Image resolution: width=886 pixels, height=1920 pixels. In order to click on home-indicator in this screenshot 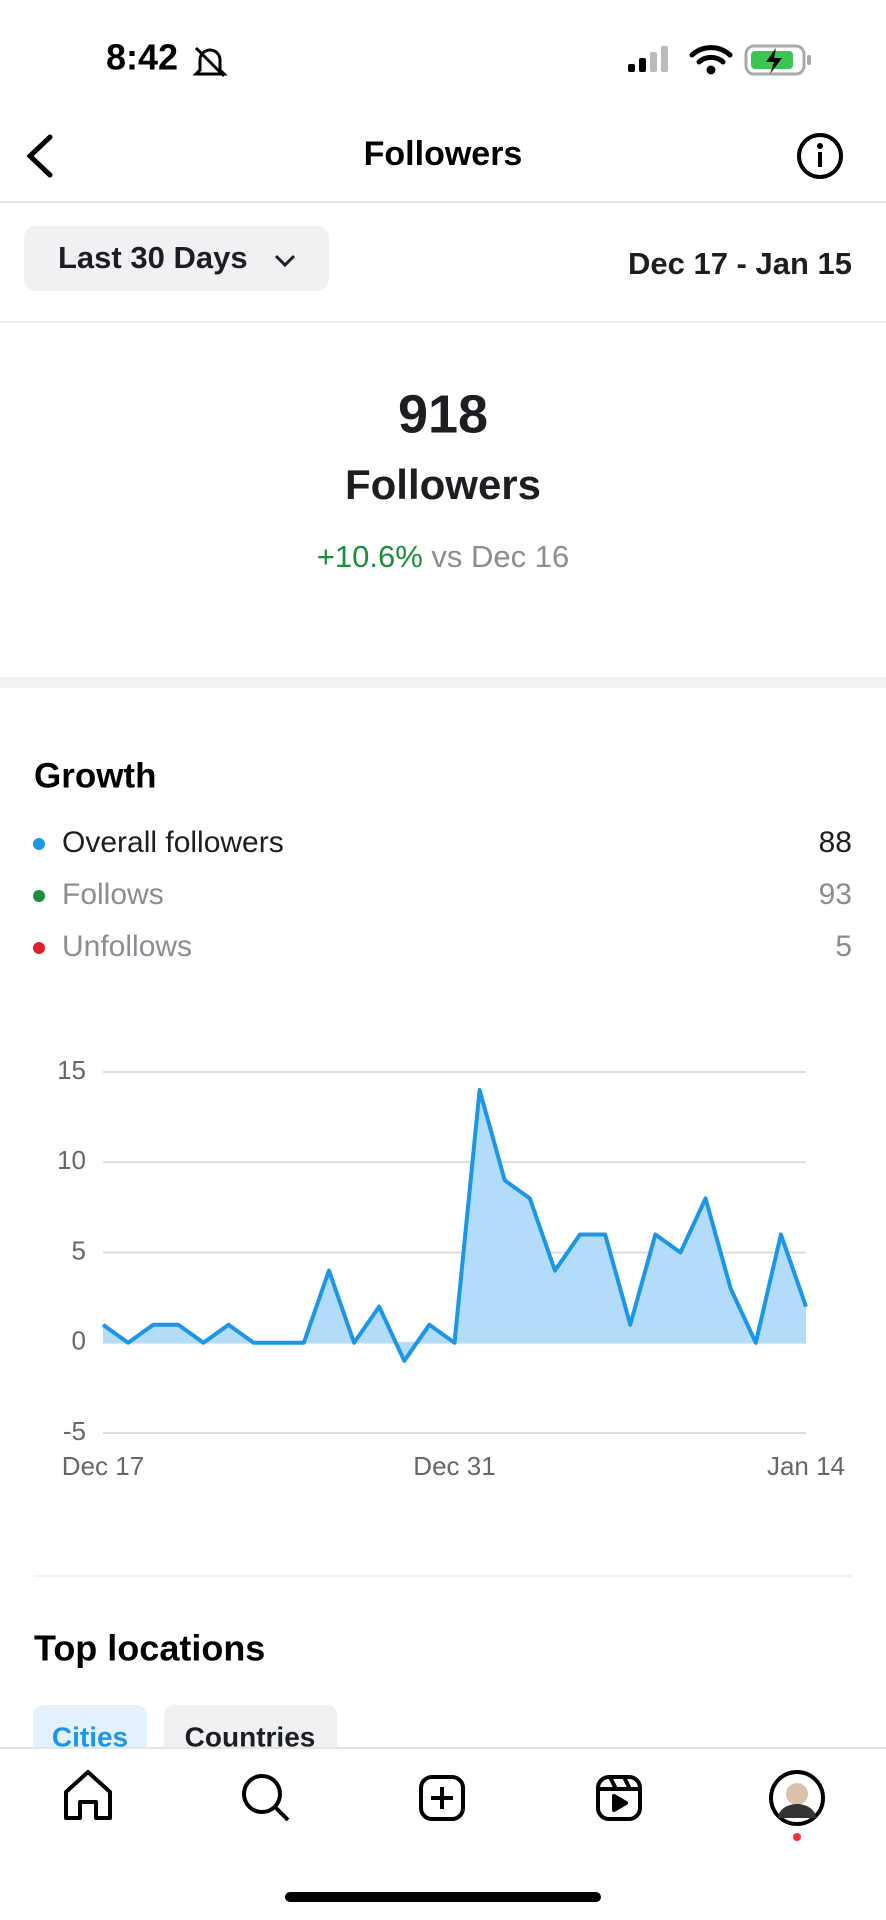, I will do `click(443, 1897)`.